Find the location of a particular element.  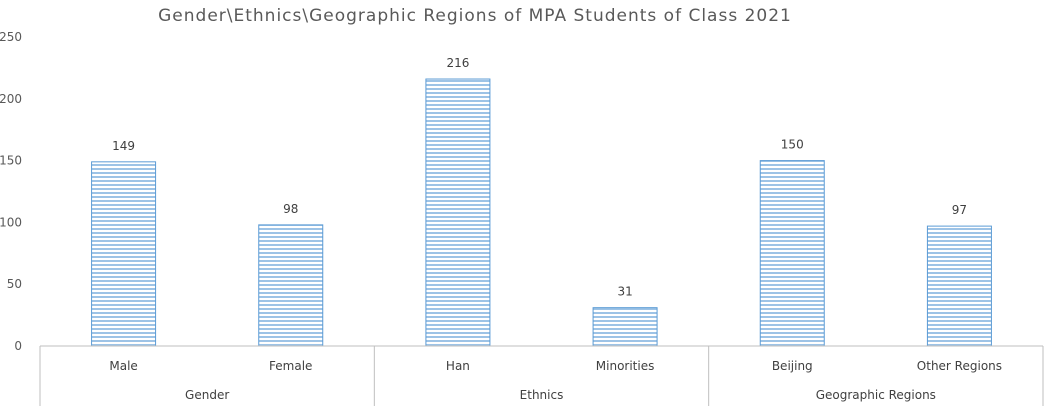

y-tick-label: 50 is located at coordinates (14, 284).